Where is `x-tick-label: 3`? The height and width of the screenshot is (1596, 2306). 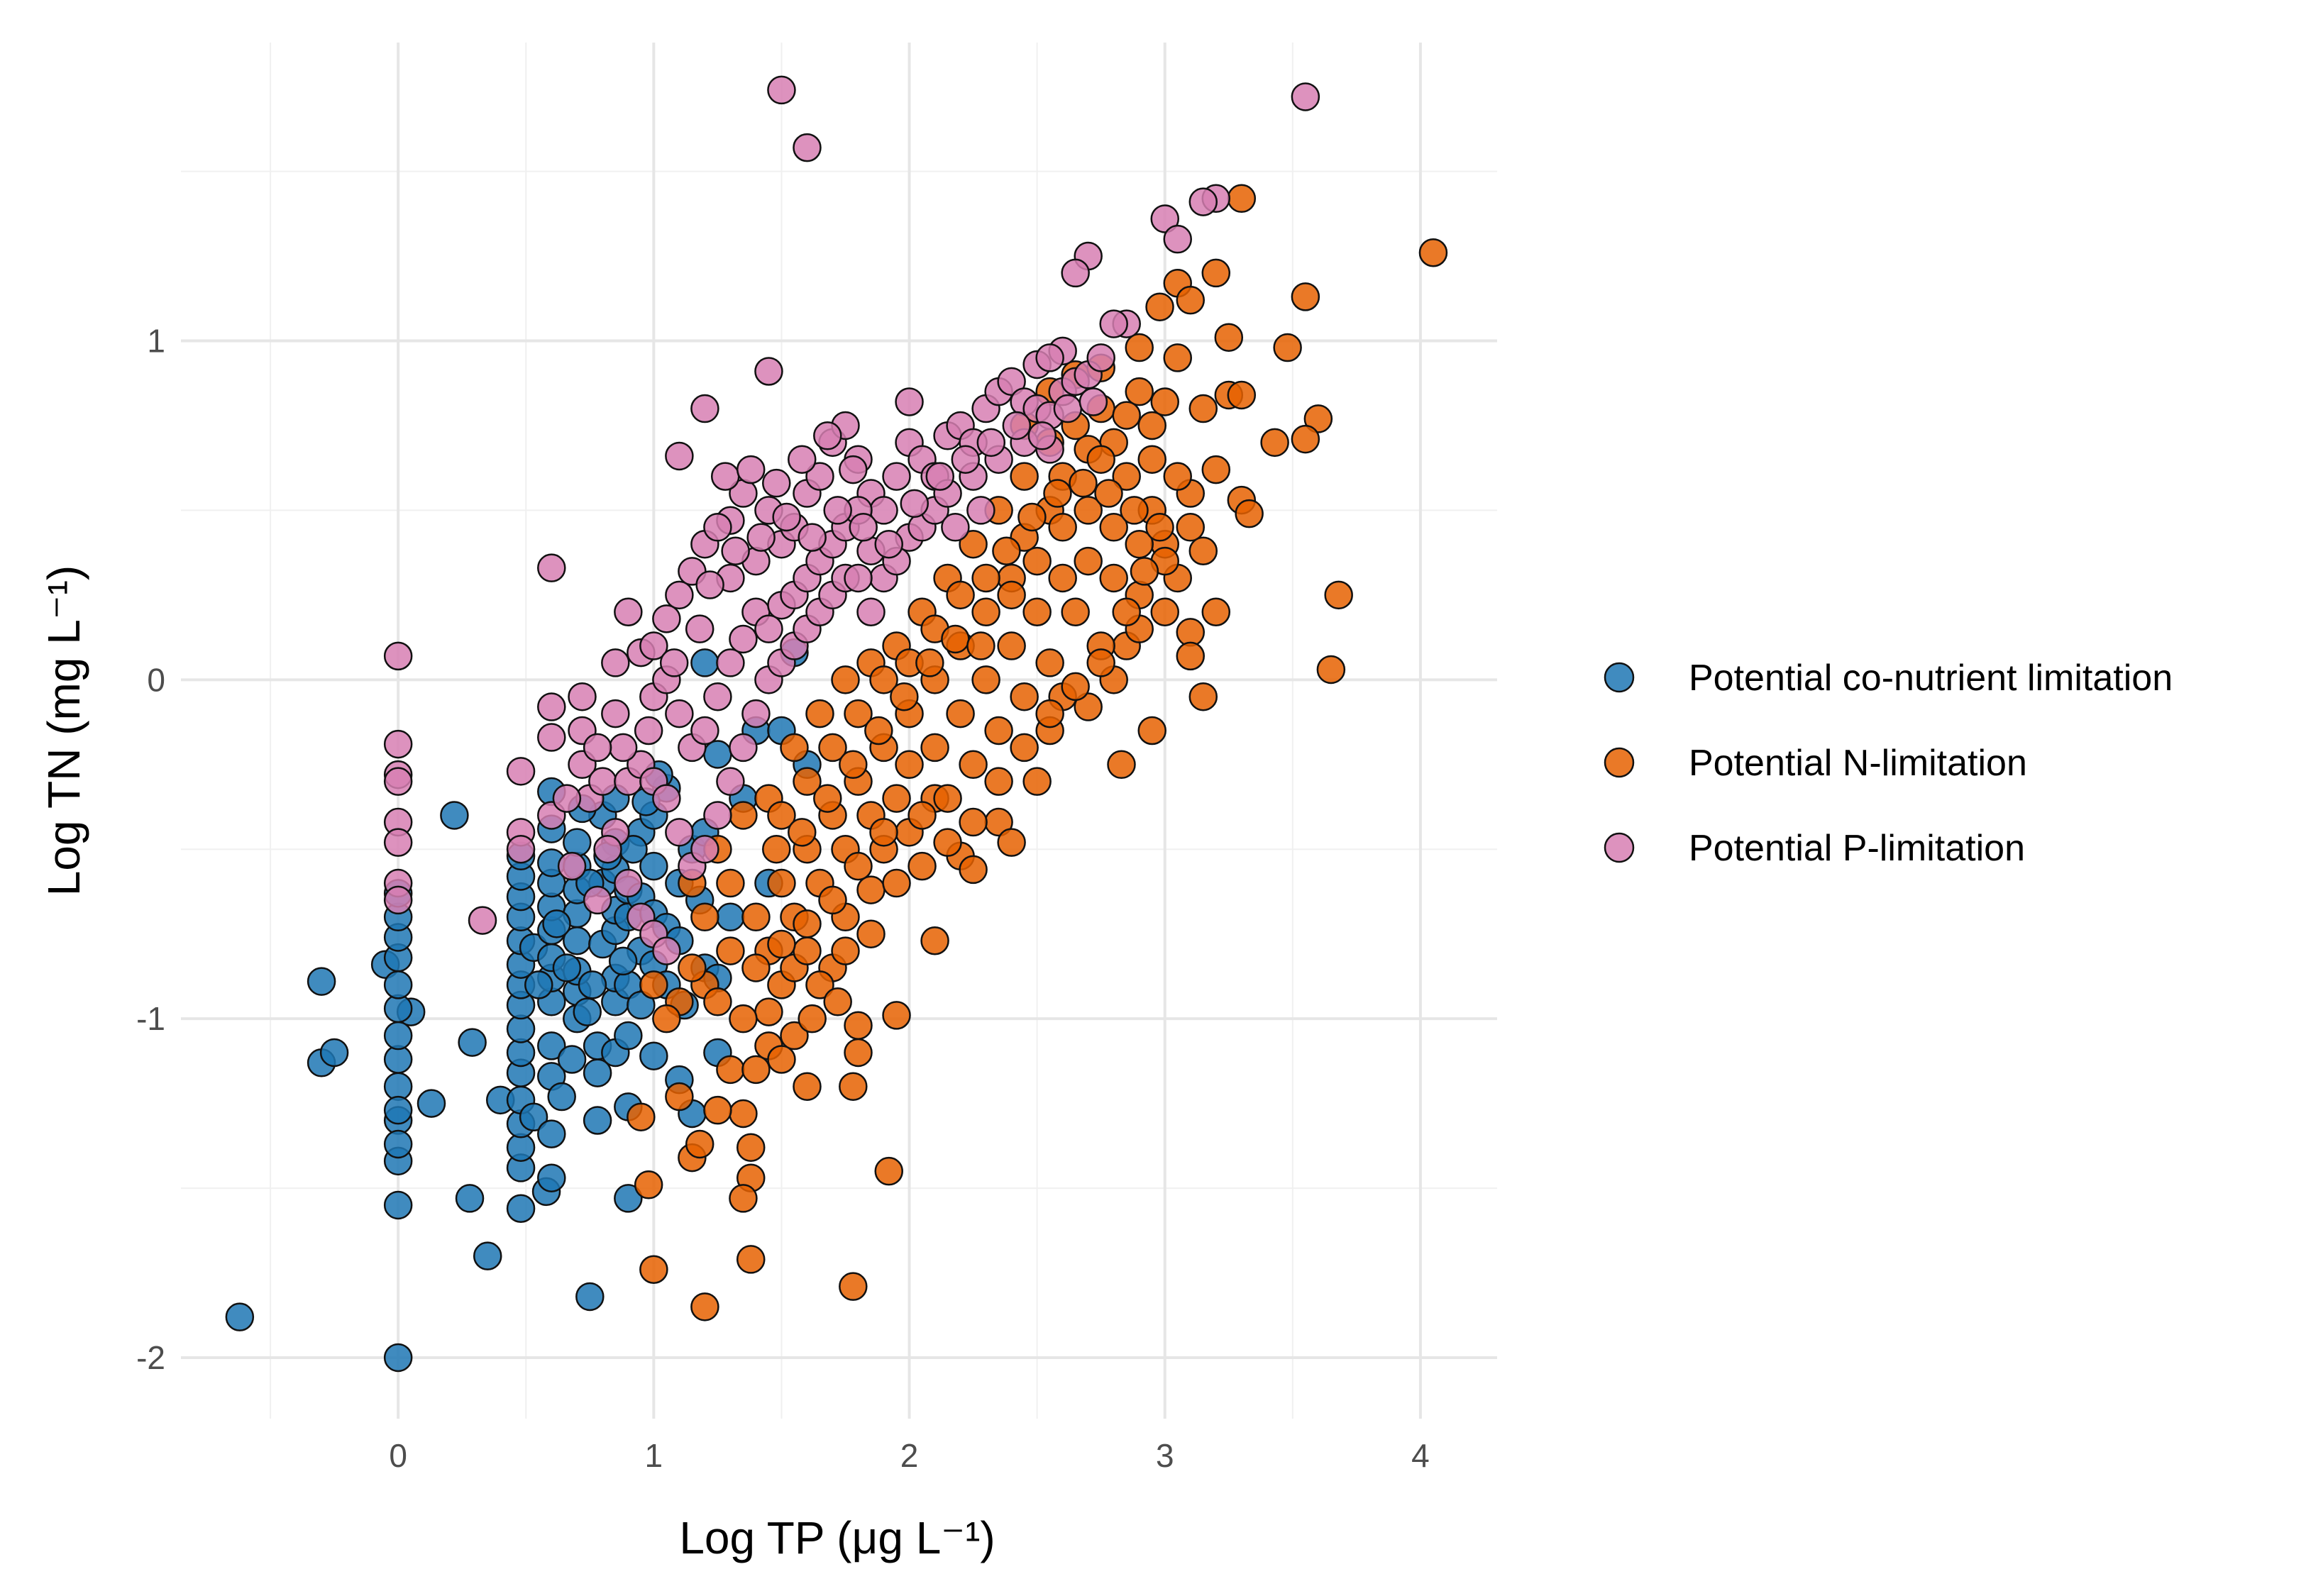
x-tick-label: 3 is located at coordinates (1165, 1456).